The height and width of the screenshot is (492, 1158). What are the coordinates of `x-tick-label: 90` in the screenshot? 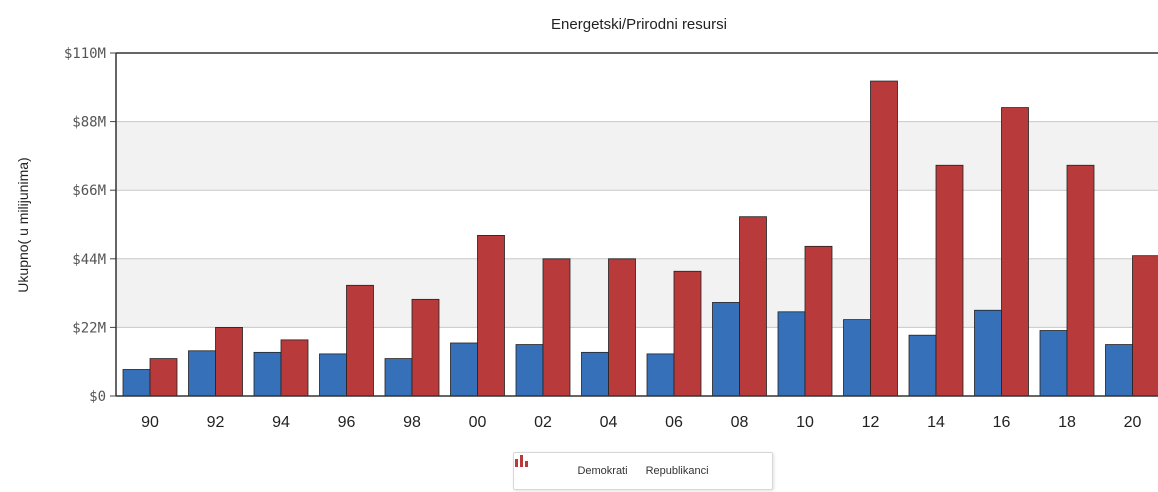 It's located at (150, 422).